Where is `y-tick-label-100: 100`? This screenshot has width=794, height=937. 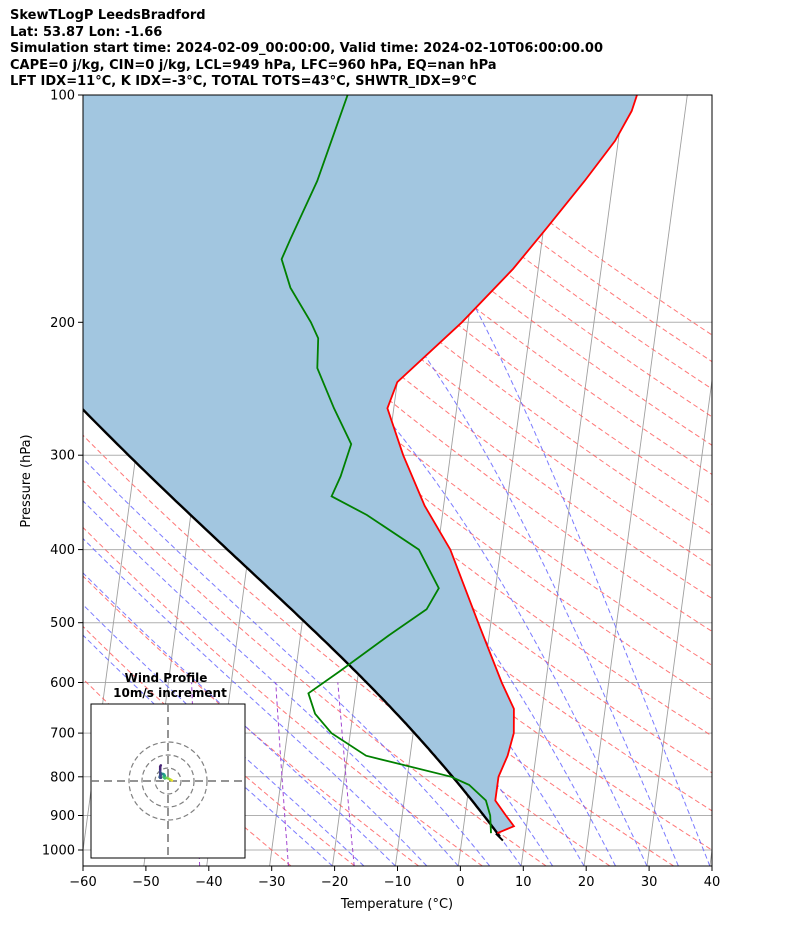
y-tick-label-100: 100 is located at coordinates (62, 96).